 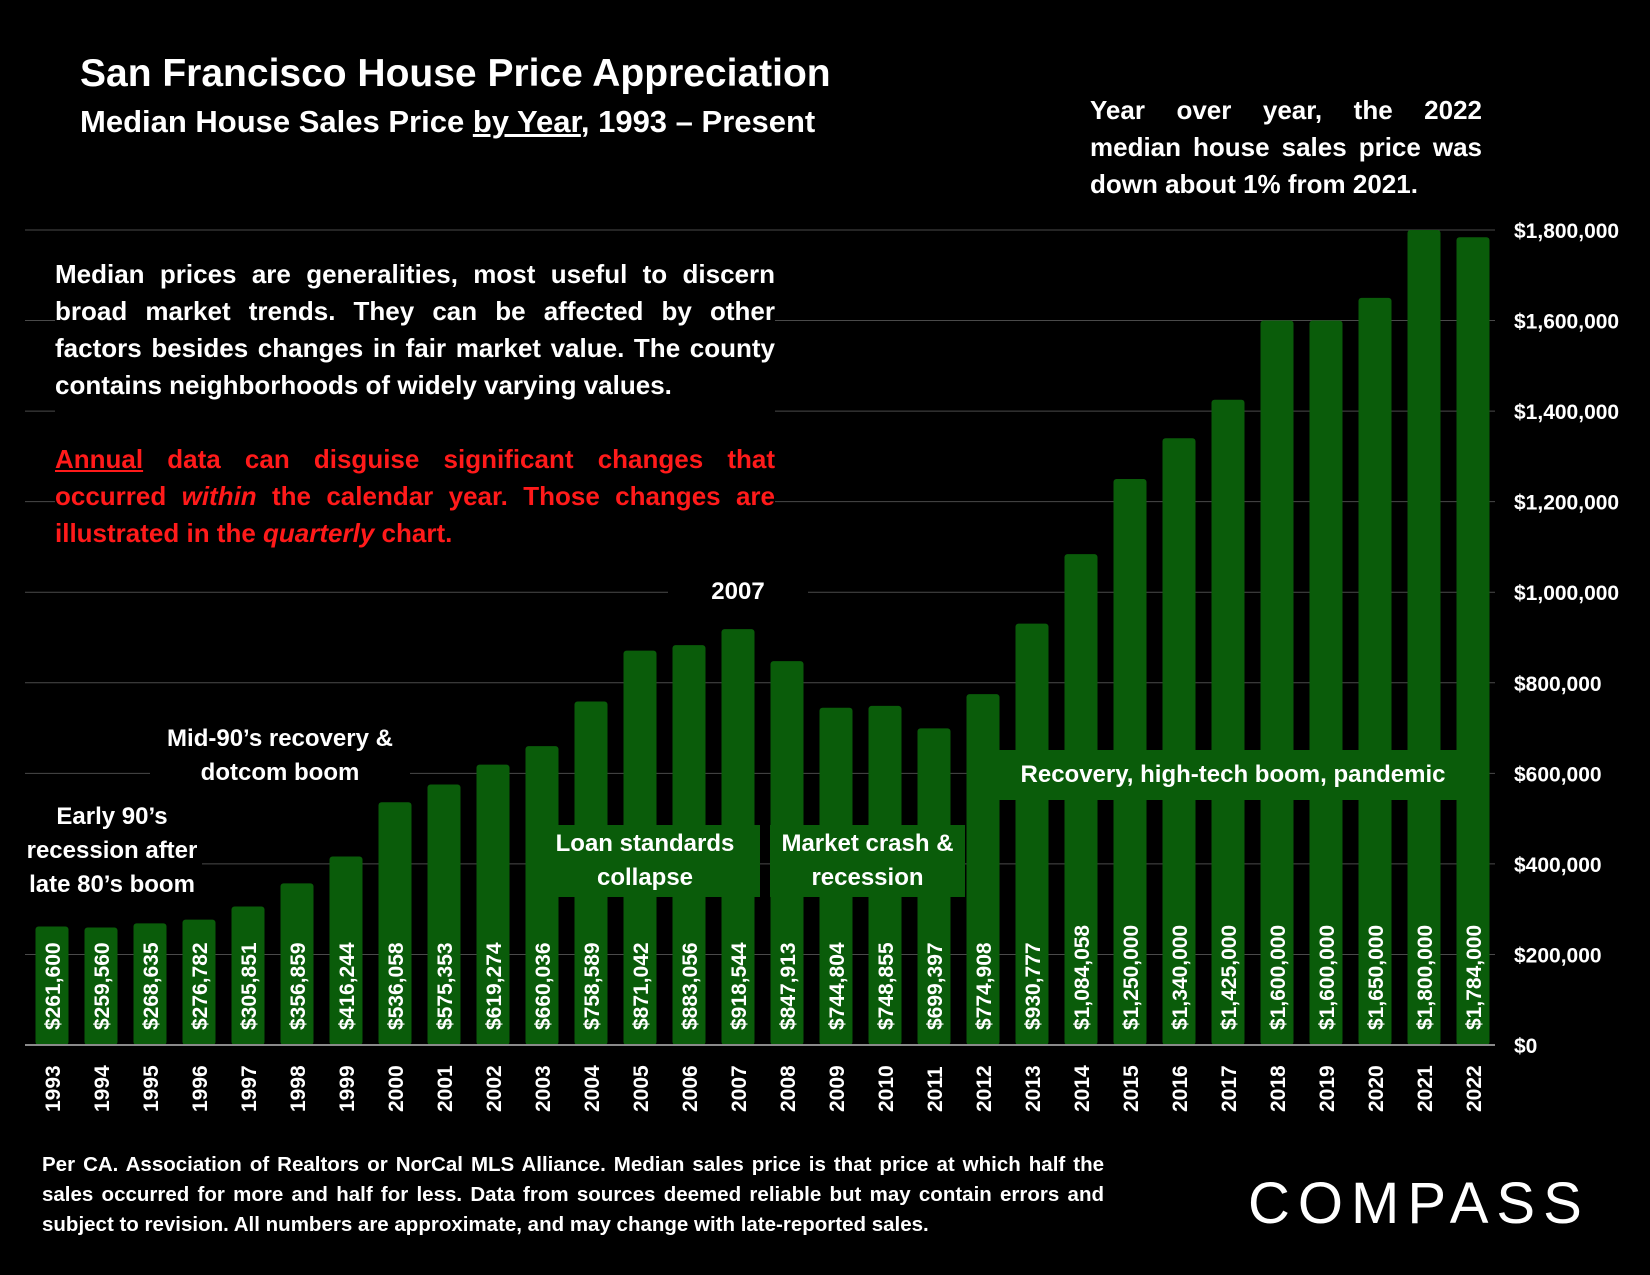 What do you see at coordinates (1566, 593) in the screenshot?
I see `y-tick-label: $1,000,000` at bounding box center [1566, 593].